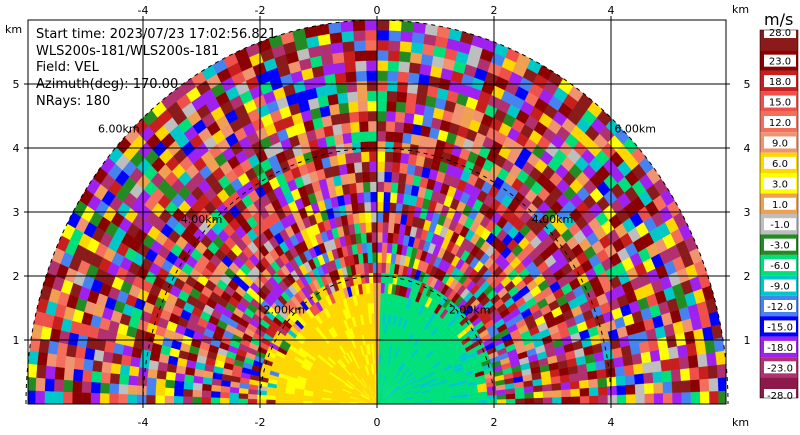  Describe the element at coordinates (68, 67) in the screenshot. I see `info-field: Field: VEL` at that location.